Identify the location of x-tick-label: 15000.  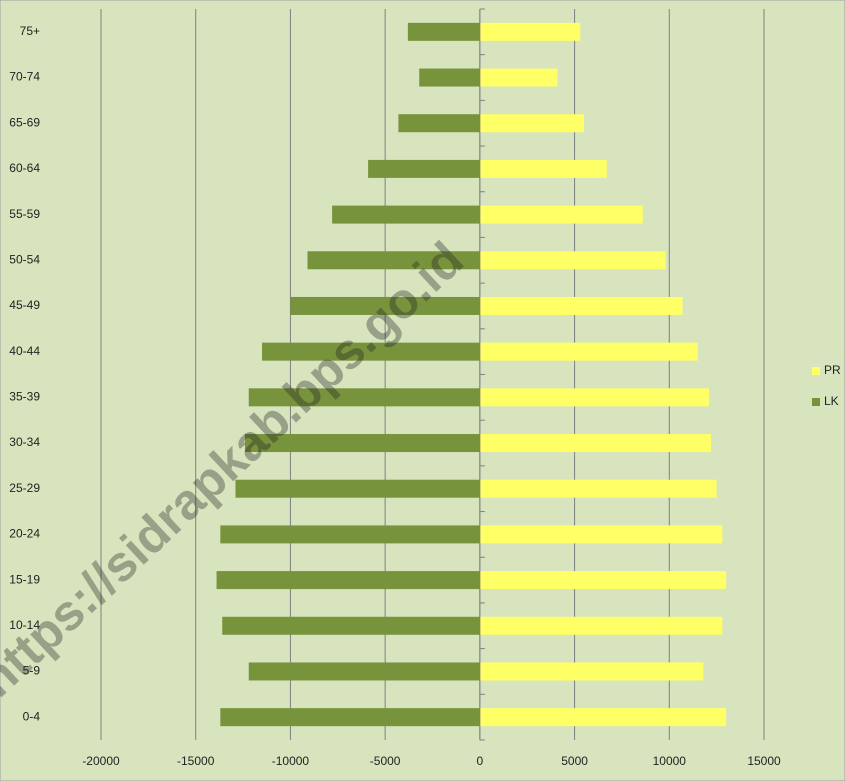
(764, 761).